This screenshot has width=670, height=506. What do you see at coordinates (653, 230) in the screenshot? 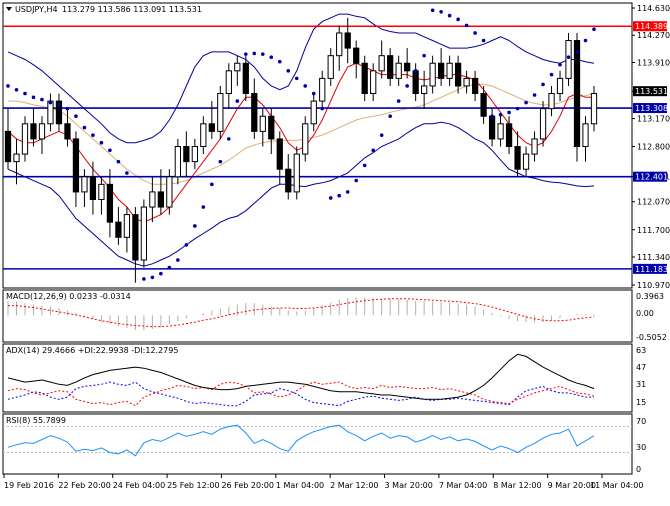
I see `price-tick-label: 111.700` at bounding box center [653, 230].